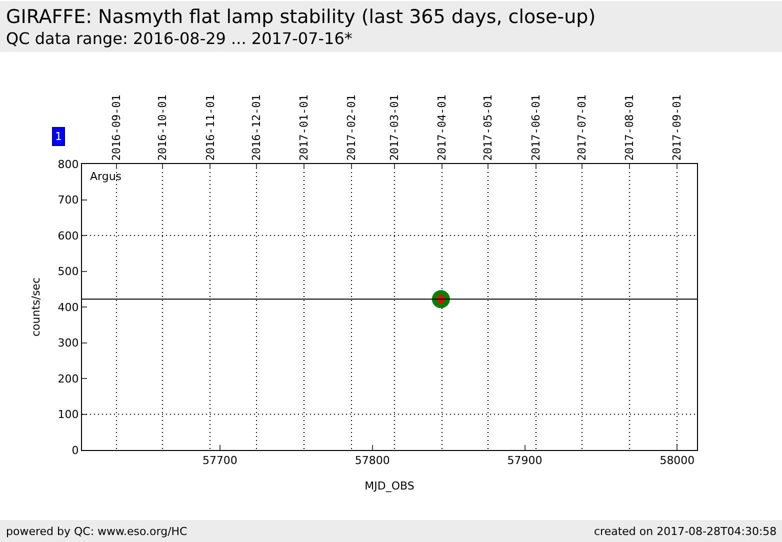 This screenshot has height=542, width=782. What do you see at coordinates (68, 307) in the screenshot?
I see `y-tick-label: 400` at bounding box center [68, 307].